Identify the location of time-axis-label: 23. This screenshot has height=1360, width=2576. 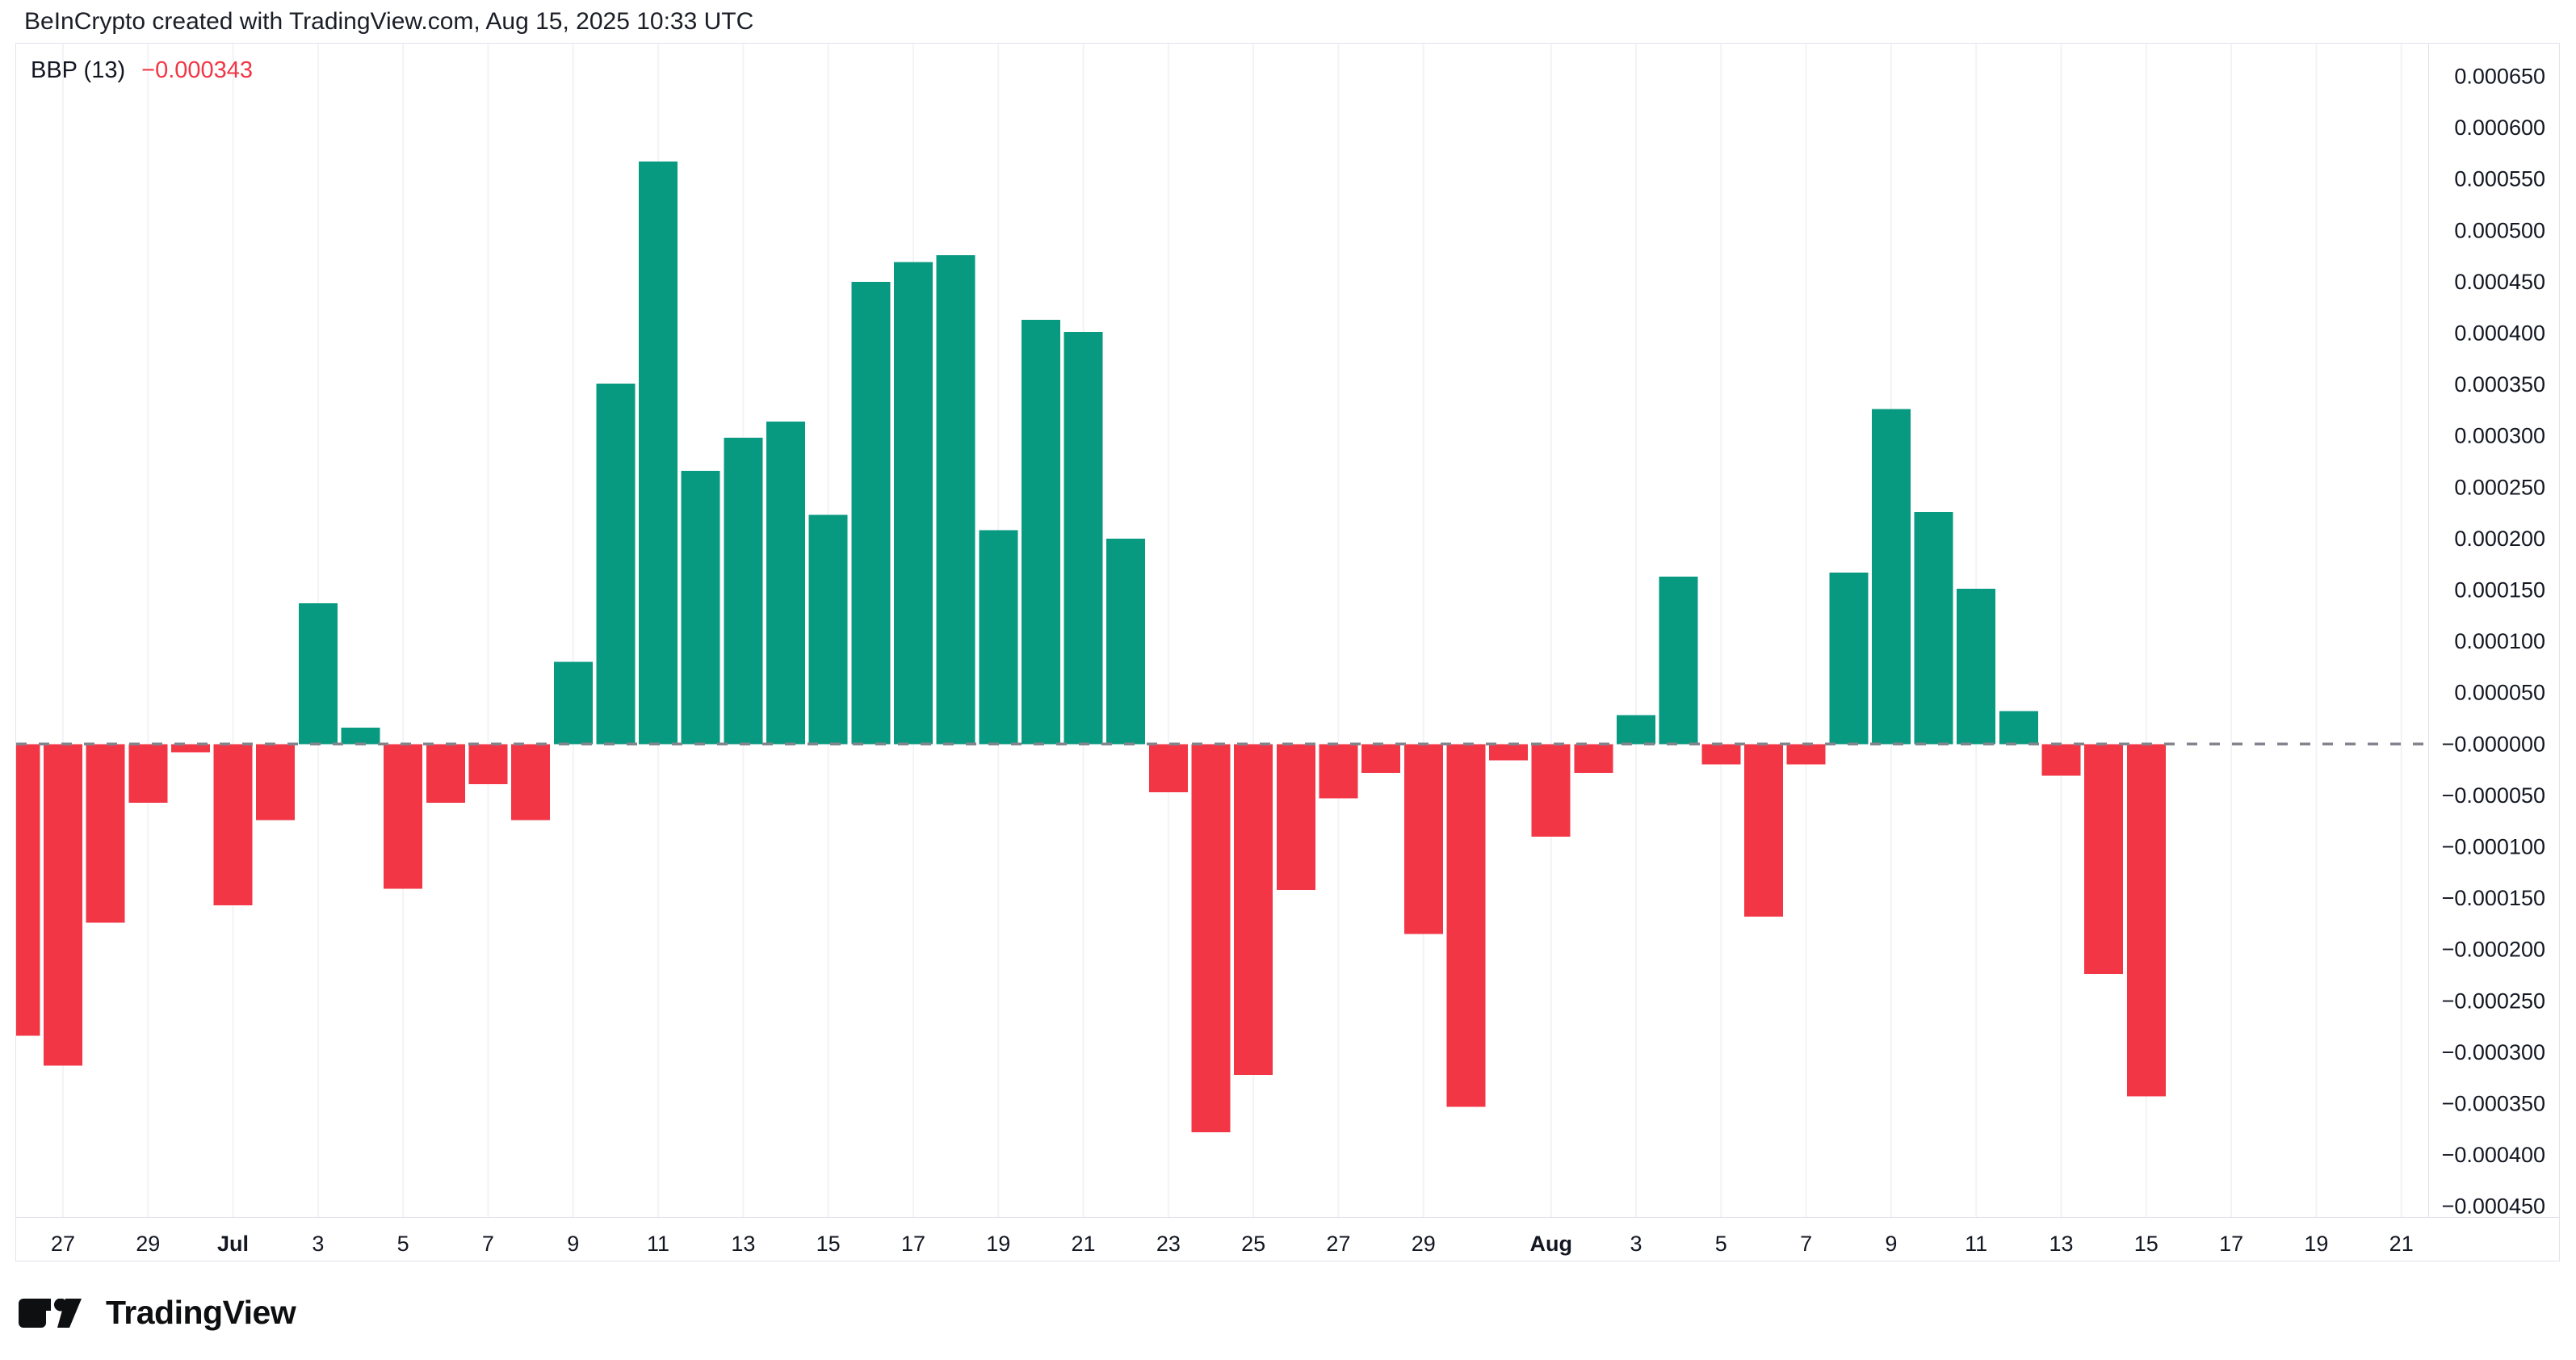
(1168, 1244).